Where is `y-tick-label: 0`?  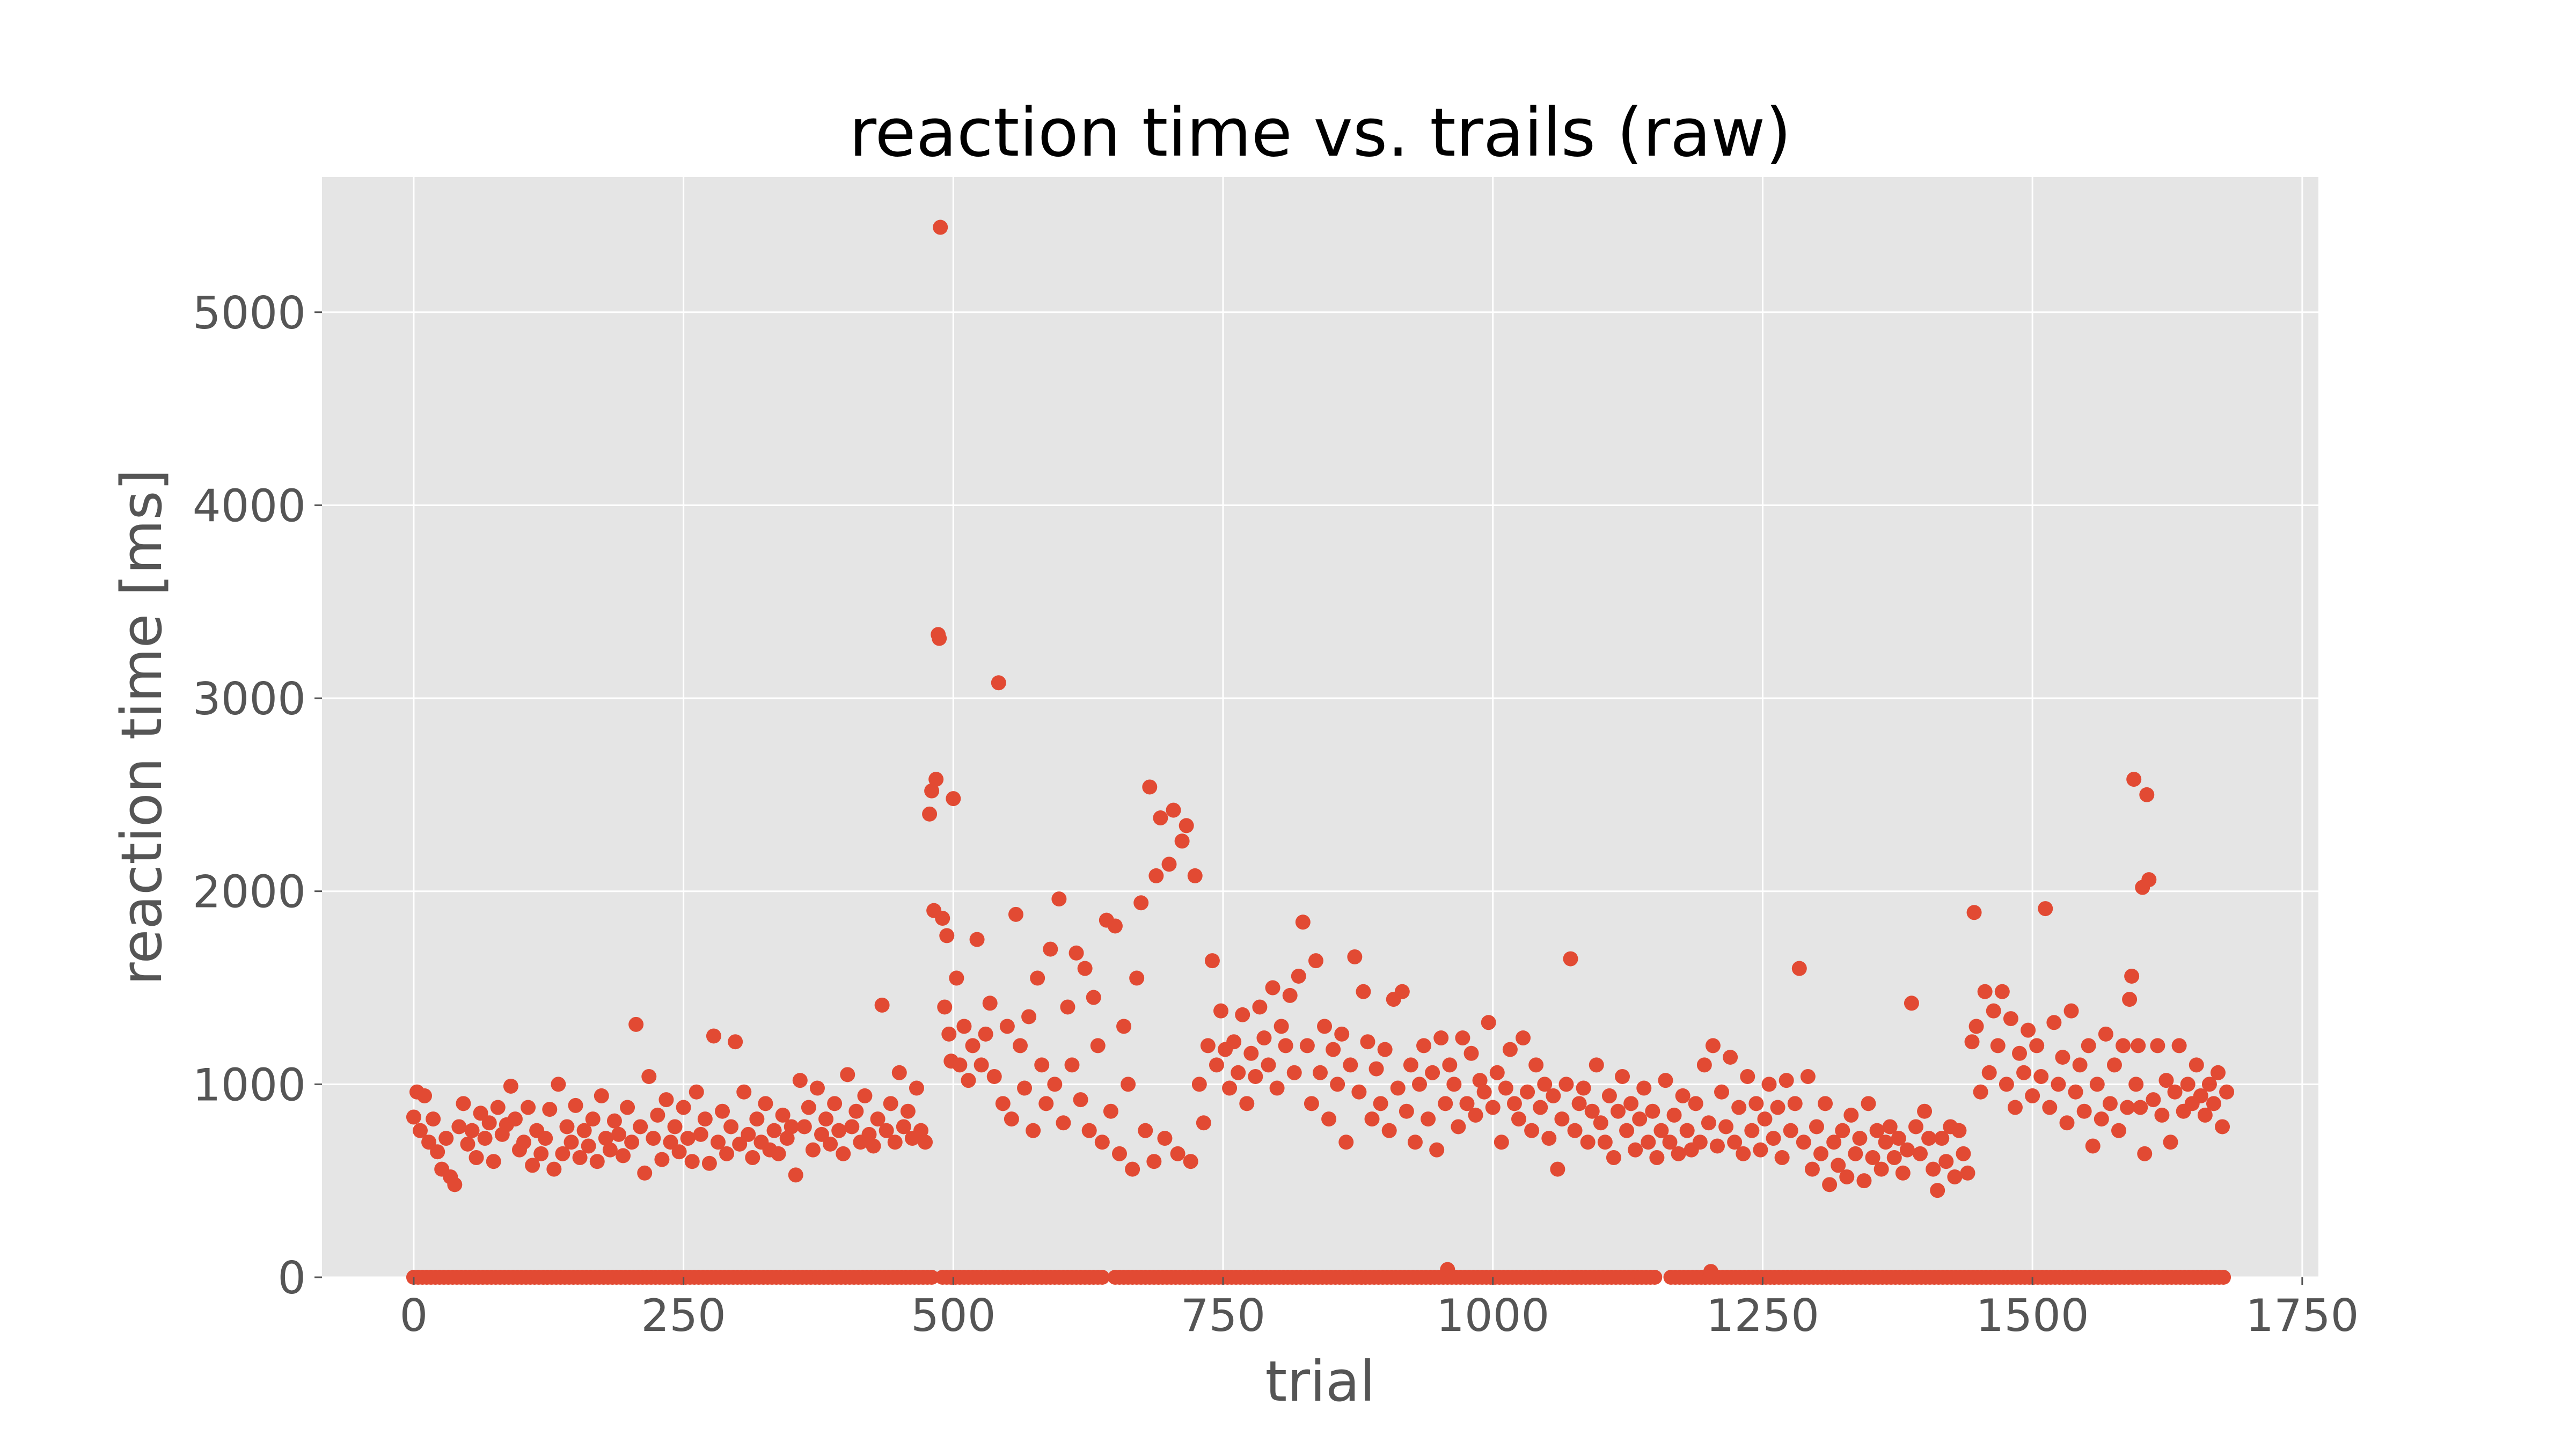
y-tick-label: 0 is located at coordinates (291, 1278).